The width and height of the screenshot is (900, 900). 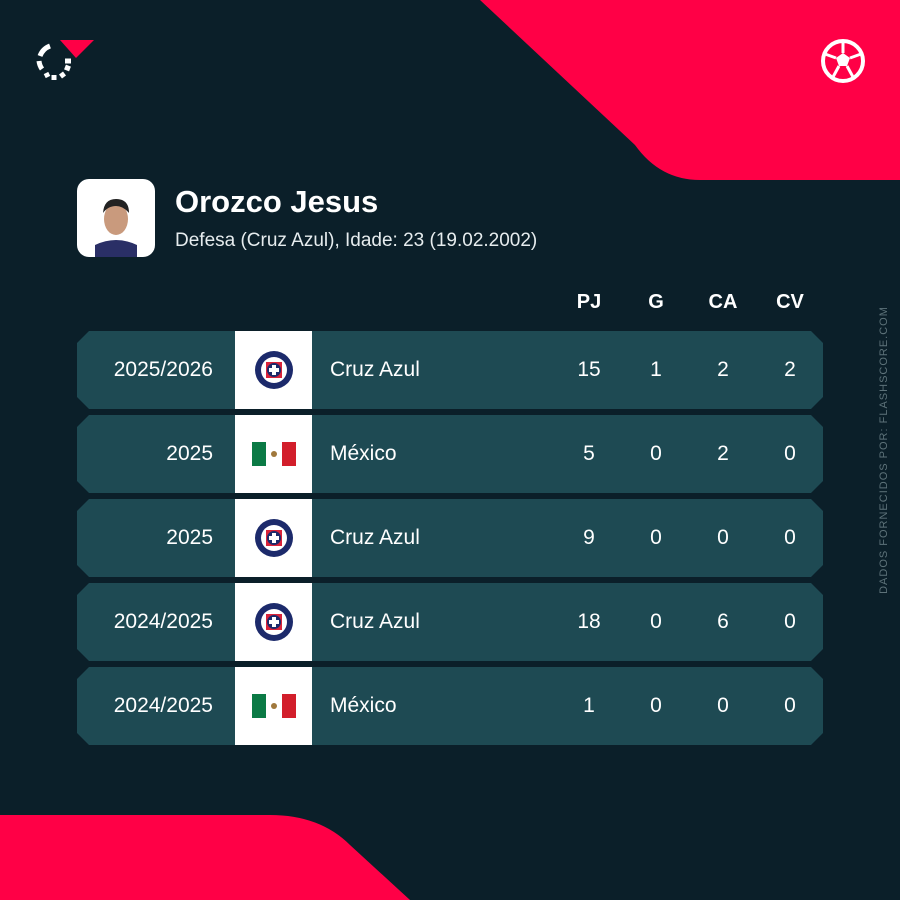 What do you see at coordinates (116, 218) in the screenshot?
I see `player-photo` at bounding box center [116, 218].